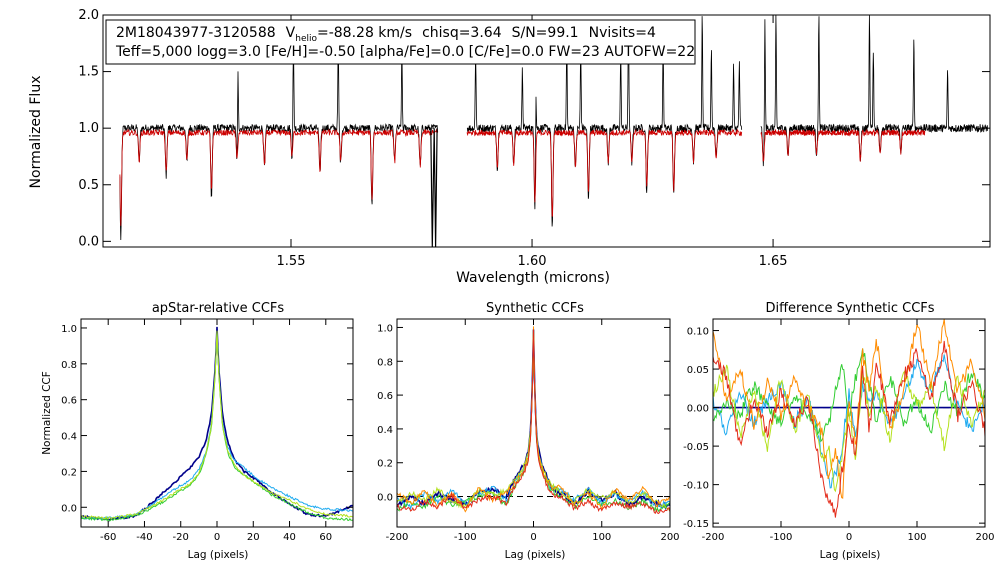 The height and width of the screenshot is (576, 1008). I want to click on difference-ccf-series-group, so click(849, 418).